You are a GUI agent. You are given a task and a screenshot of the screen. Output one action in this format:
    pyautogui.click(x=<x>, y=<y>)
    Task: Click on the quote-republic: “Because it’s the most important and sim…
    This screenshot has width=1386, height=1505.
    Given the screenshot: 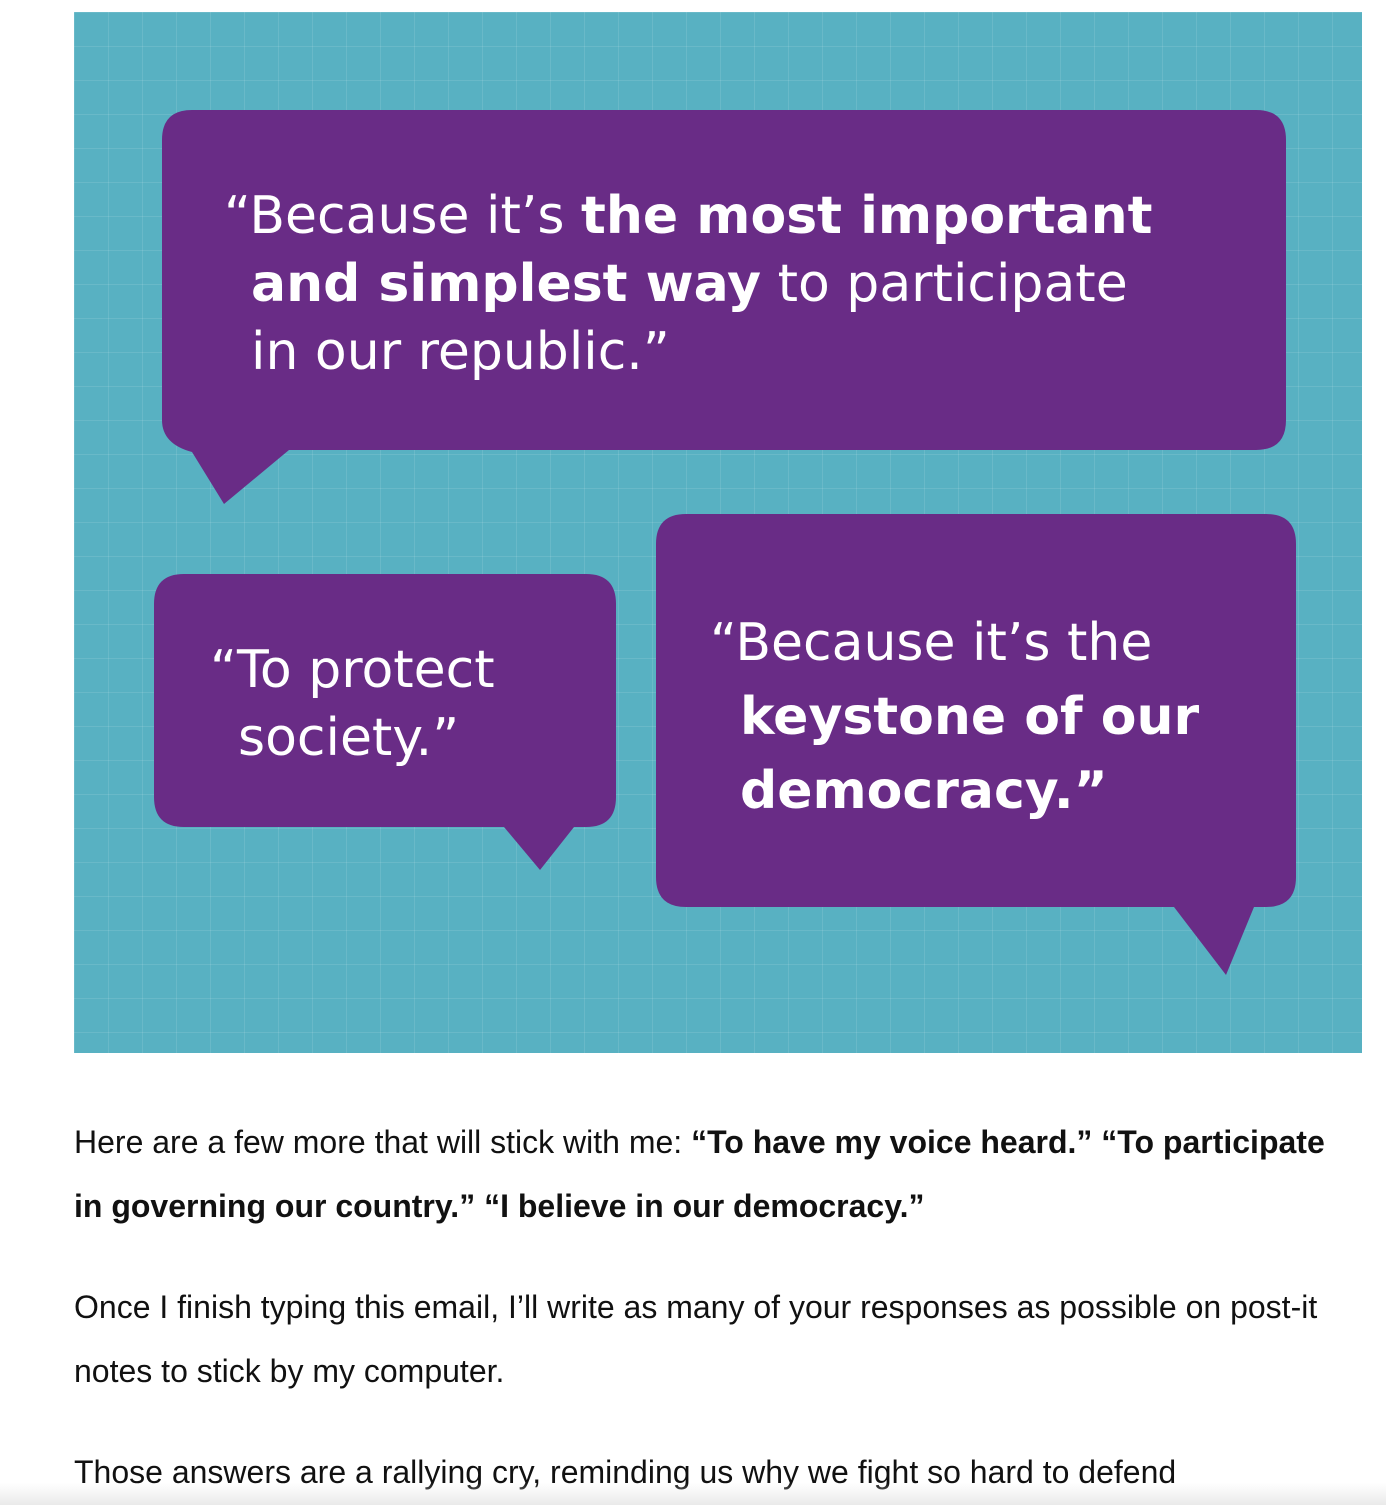 What is the action you would take?
    pyautogui.click(x=688, y=284)
    